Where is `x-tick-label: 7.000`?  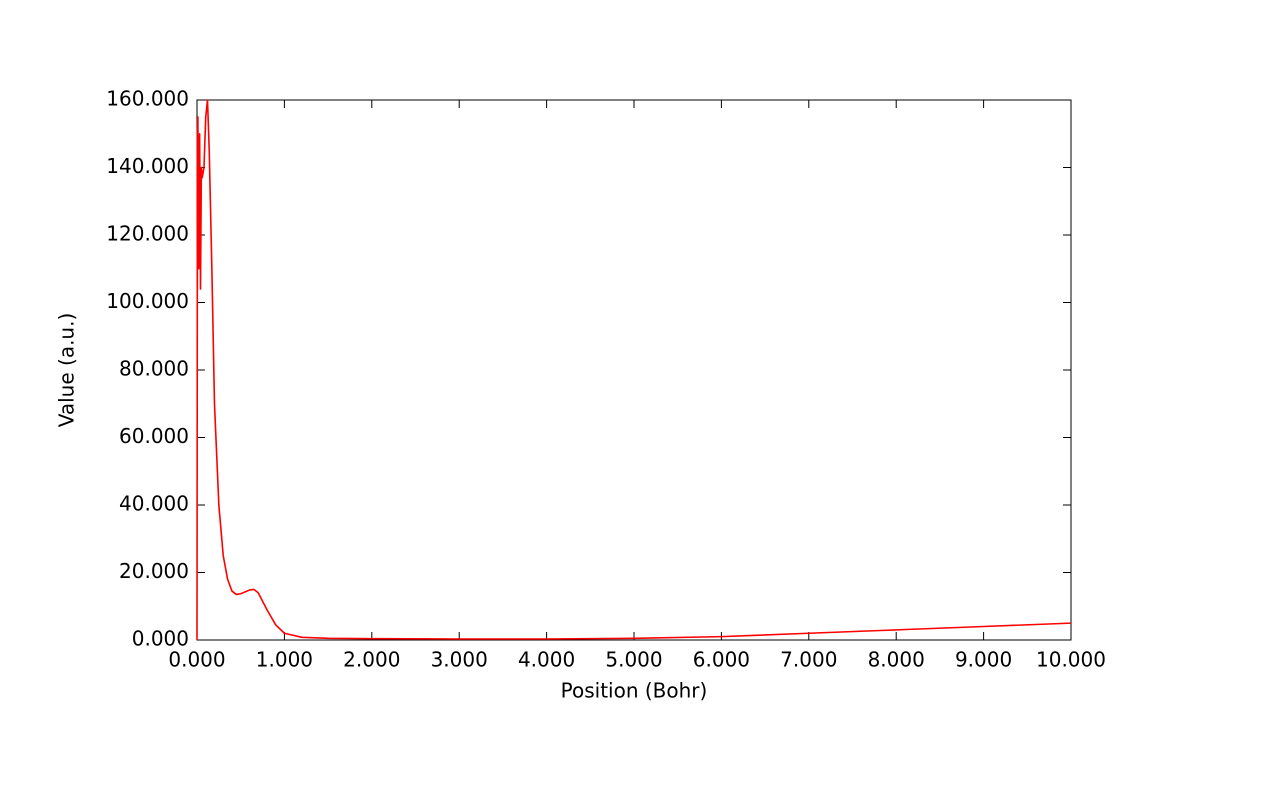
x-tick-label: 7.000 is located at coordinates (808, 660).